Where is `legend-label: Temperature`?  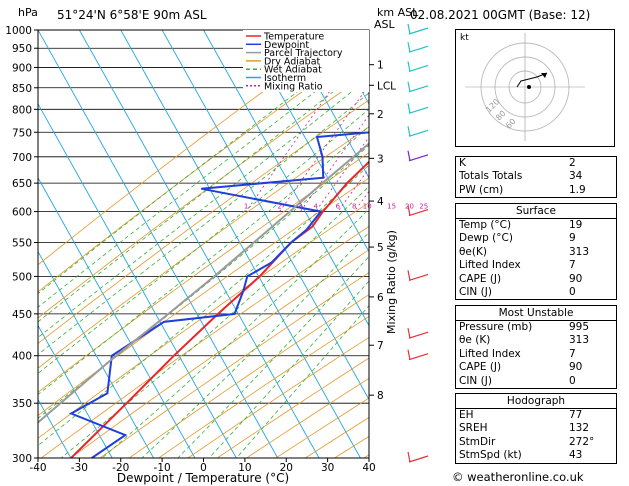 legend-label: Temperature is located at coordinates (293, 37).